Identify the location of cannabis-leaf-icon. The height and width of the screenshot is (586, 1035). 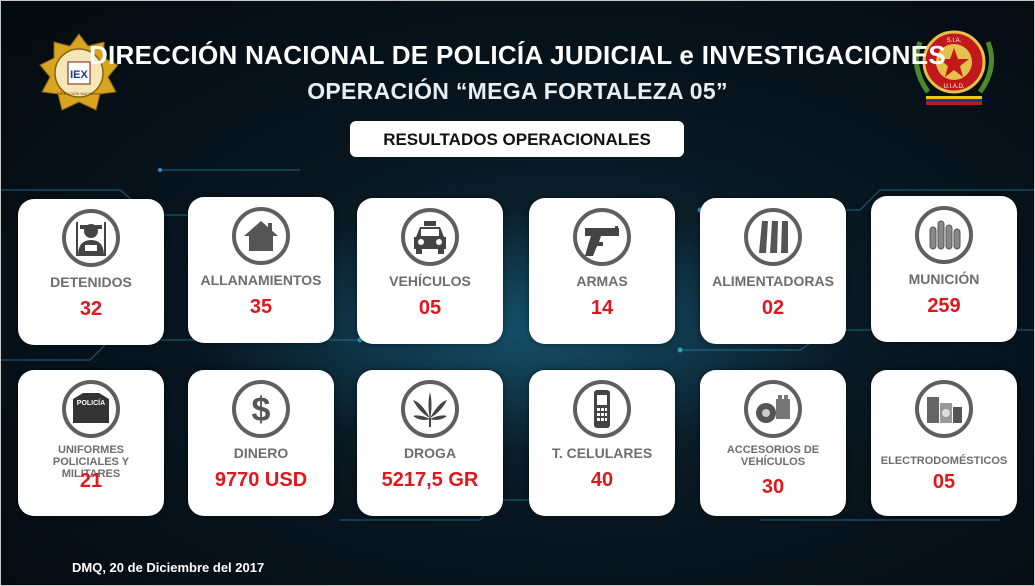
(430, 409).